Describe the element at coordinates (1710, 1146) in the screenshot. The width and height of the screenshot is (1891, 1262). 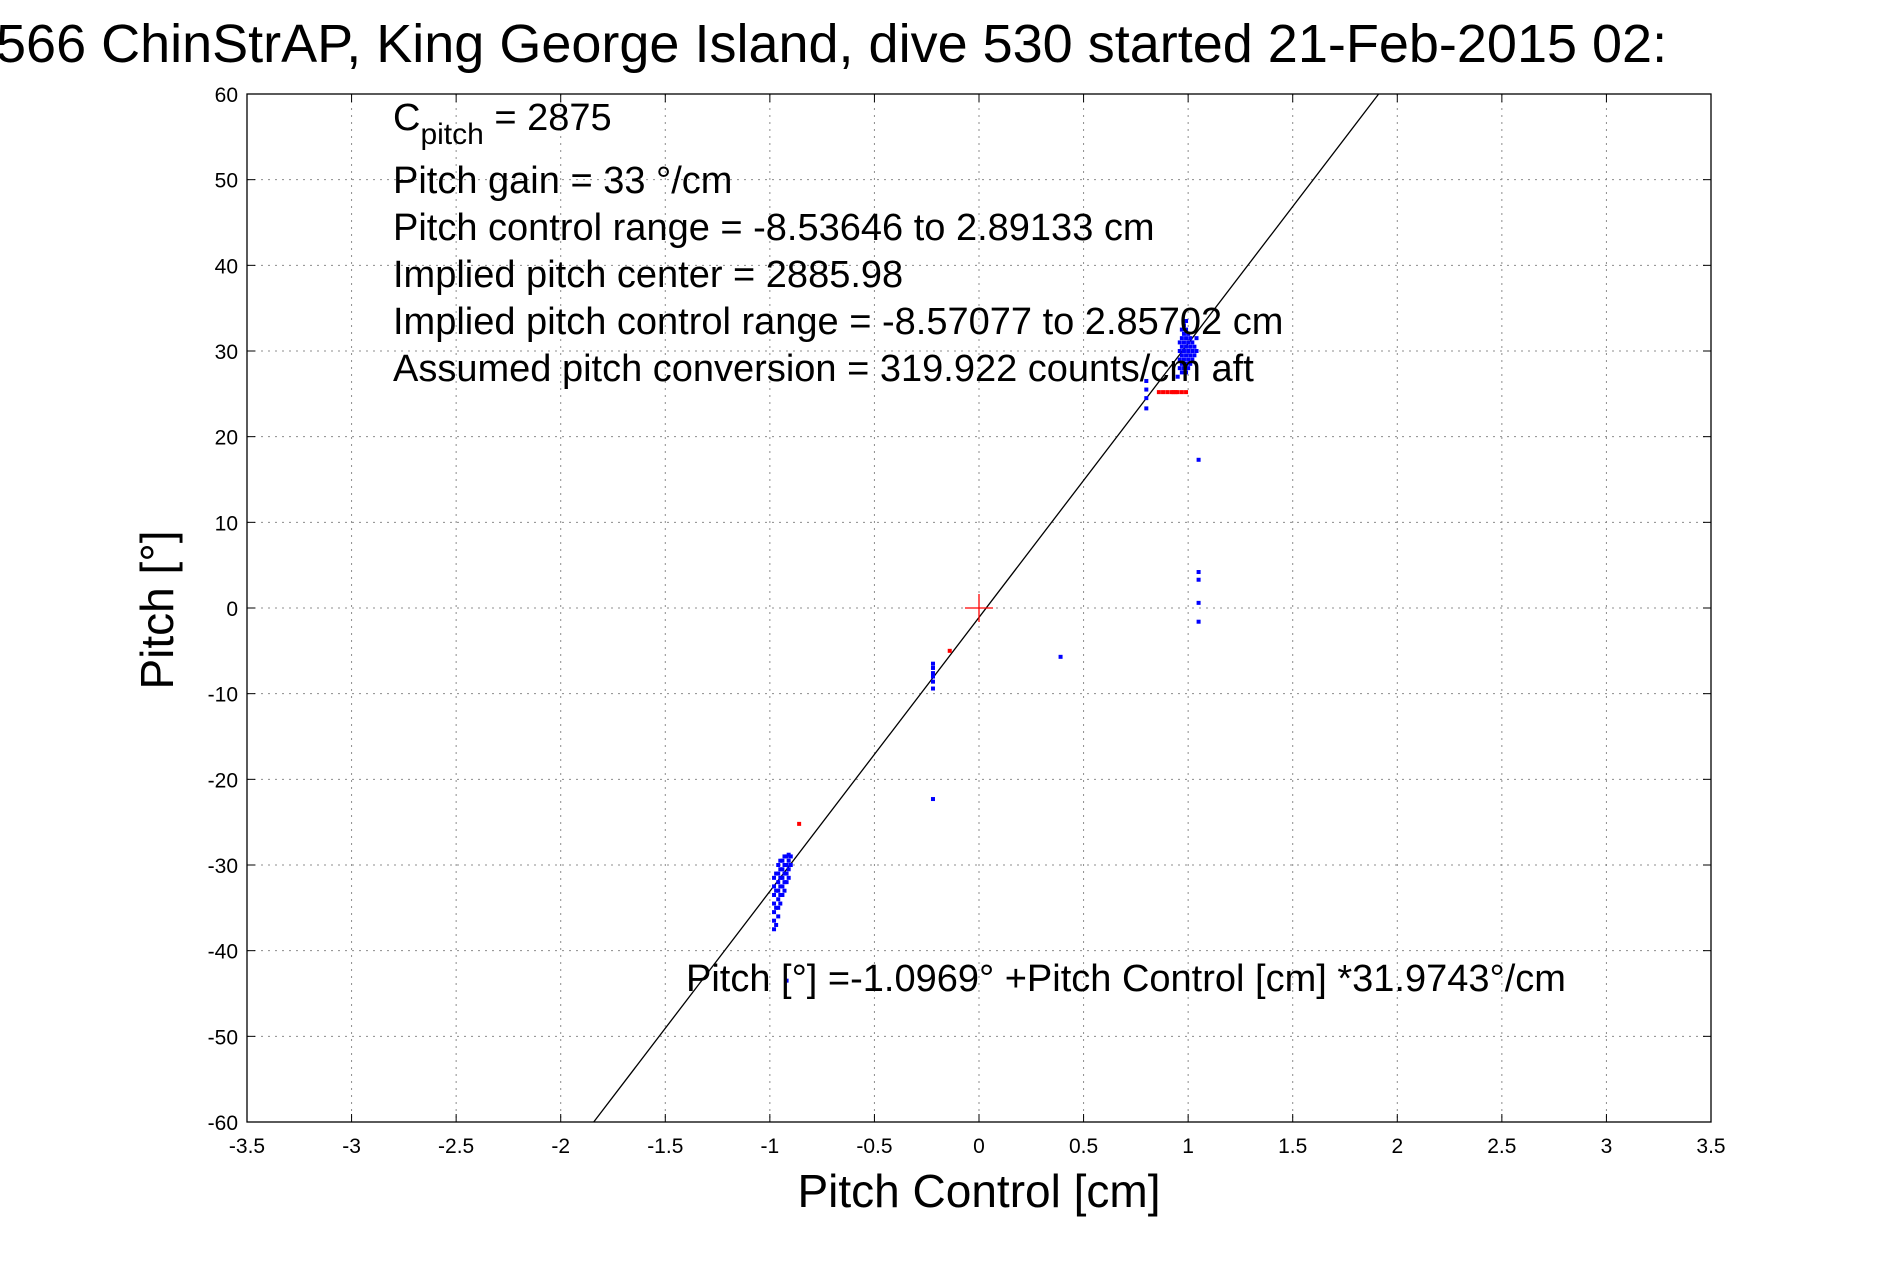
I see `x-tick-label: 3.5` at that location.